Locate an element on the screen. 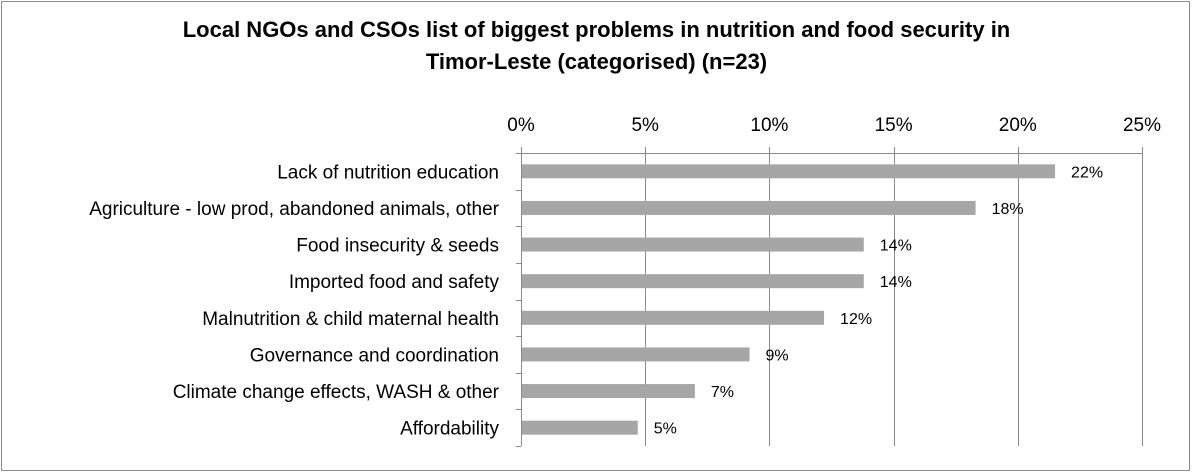 The height and width of the screenshot is (474, 1193). chart-title-line-2: Timor-Leste (categorised) (n=23) is located at coordinates (596, 61).